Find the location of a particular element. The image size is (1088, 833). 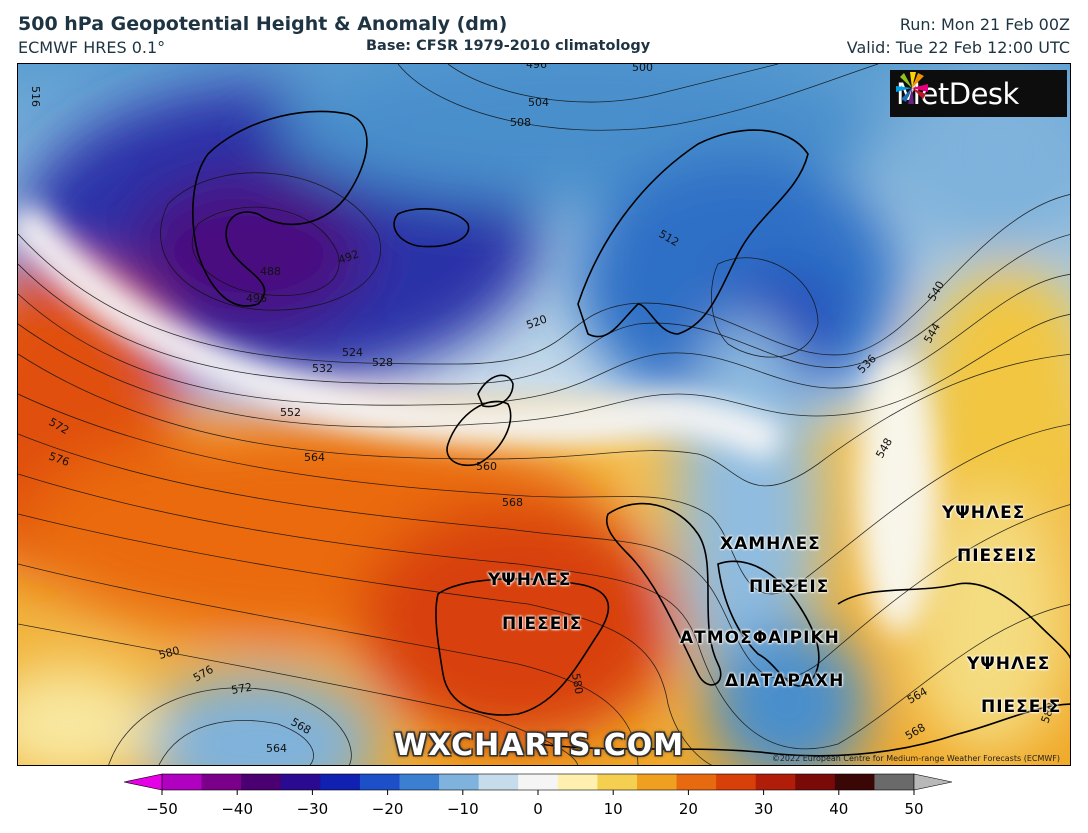

contour-label: 560 is located at coordinates (486, 466).